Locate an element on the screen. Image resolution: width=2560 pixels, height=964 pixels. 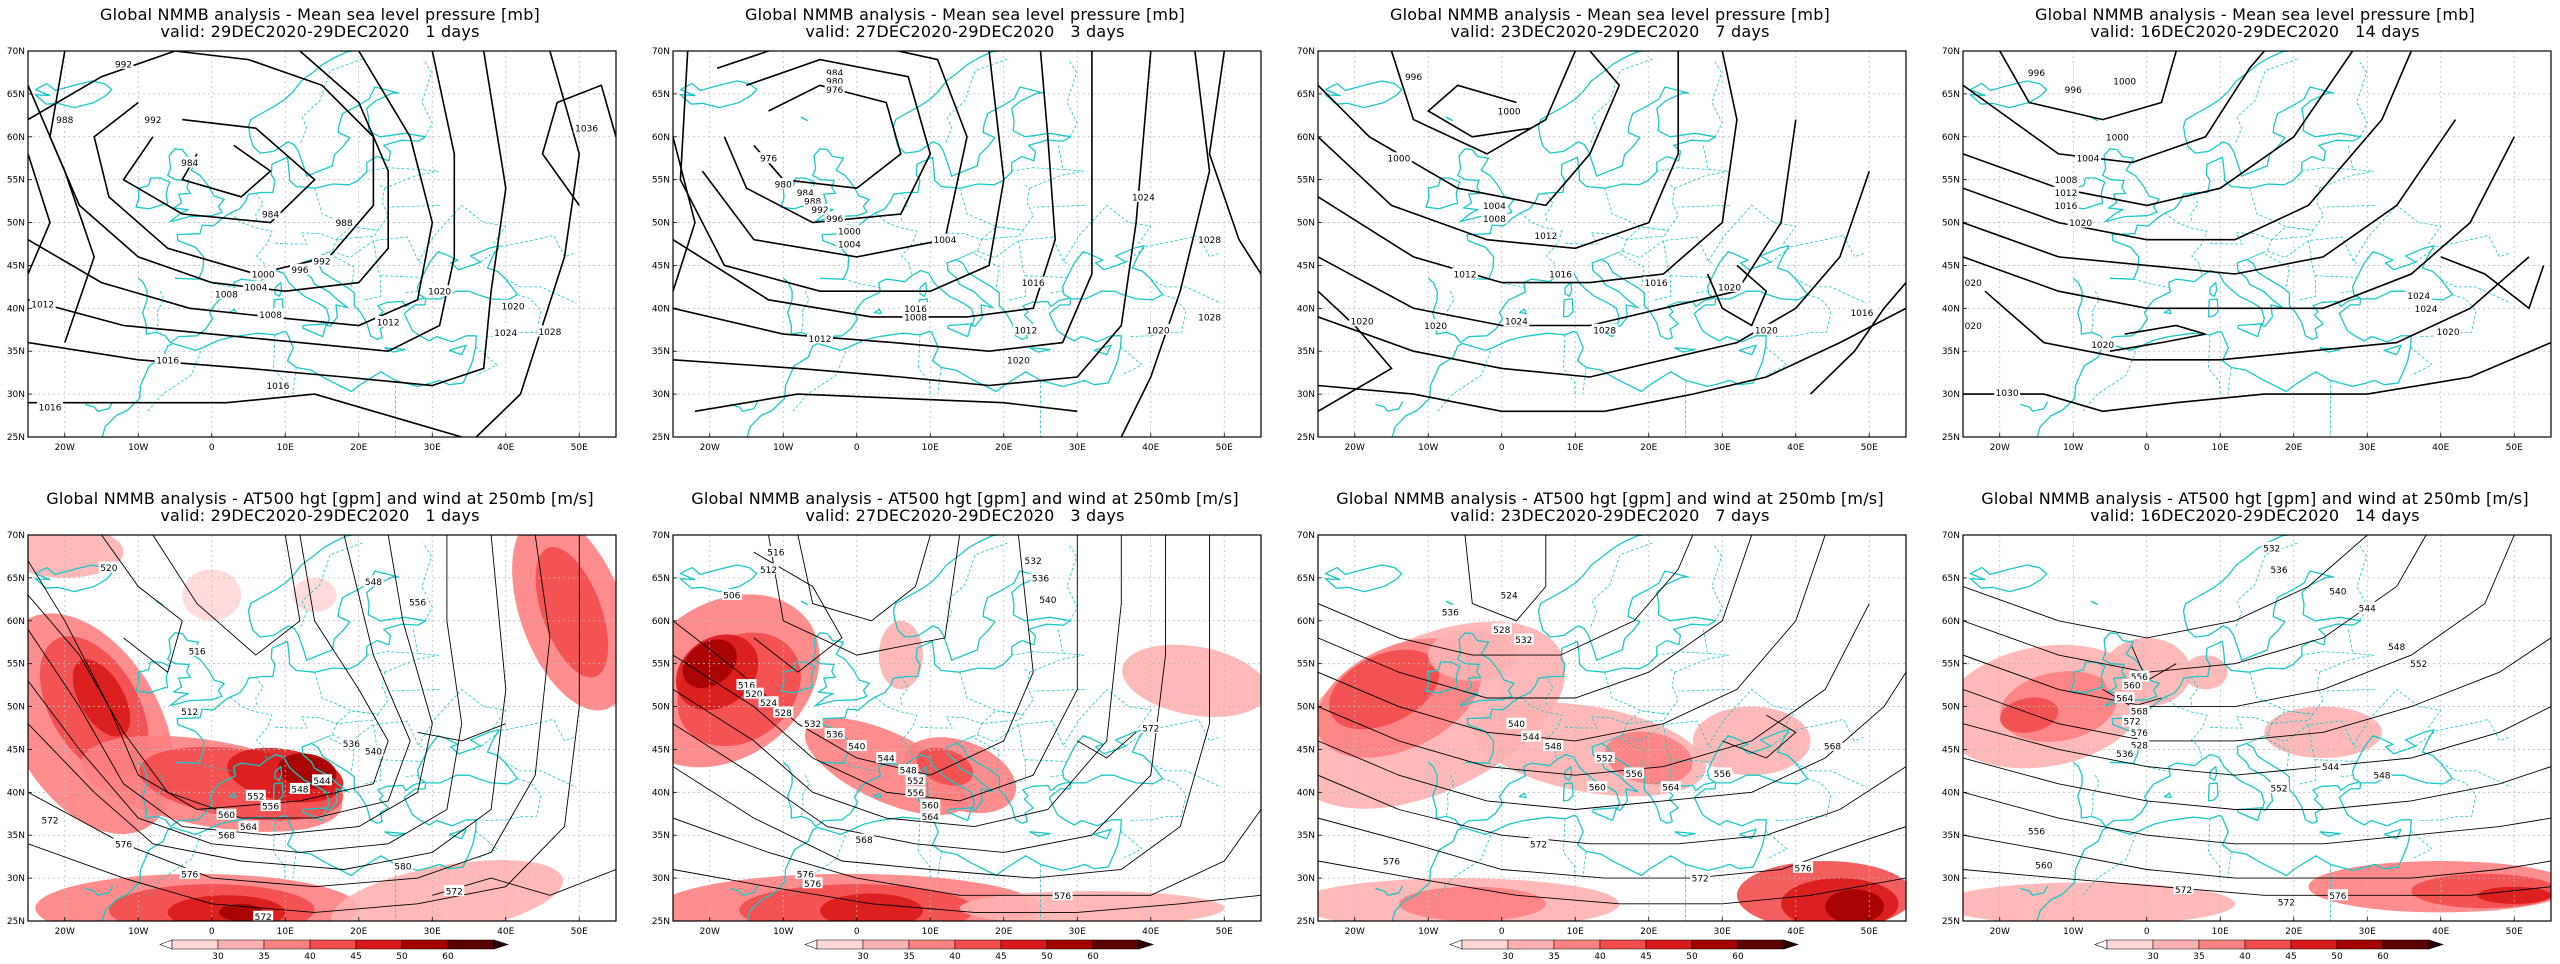
contour-label: 532 is located at coordinates (812, 725).